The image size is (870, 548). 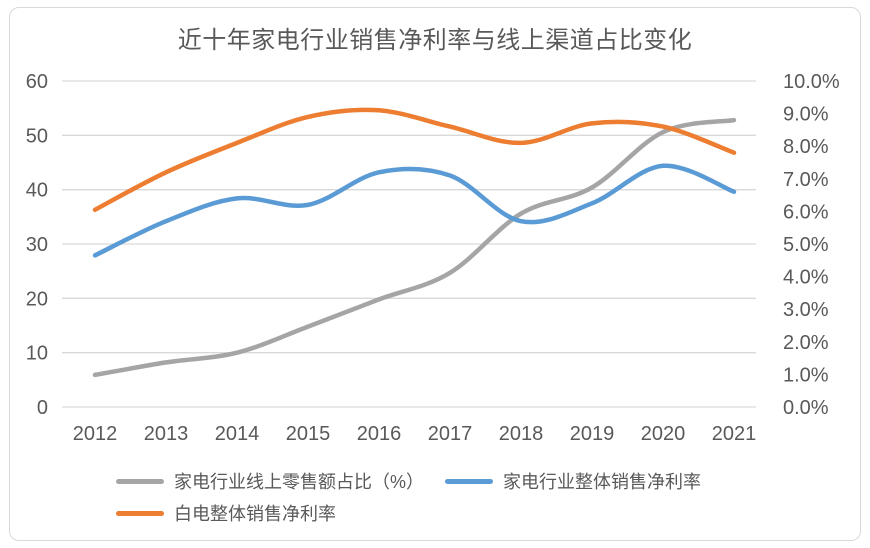 I want to click on legend-label-appliance-net-margin: 家电行业整体销售净利率, so click(x=602, y=482).